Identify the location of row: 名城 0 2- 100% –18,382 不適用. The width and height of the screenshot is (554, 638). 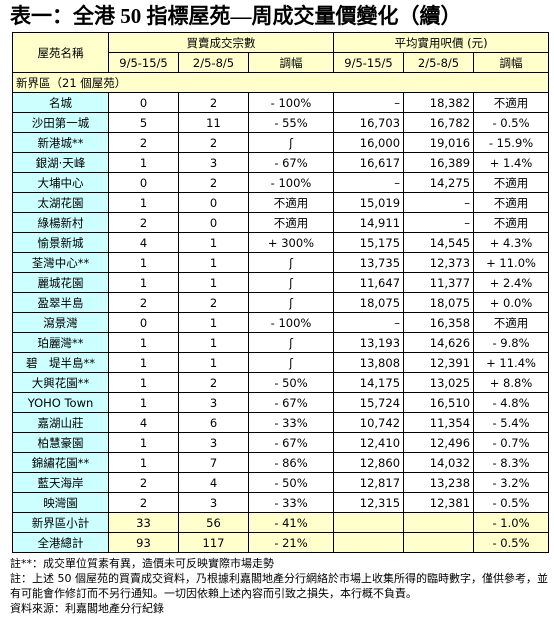
(281, 102).